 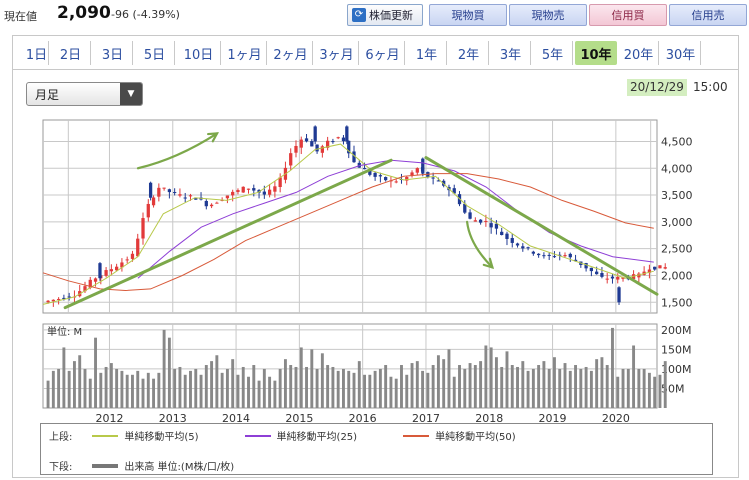 I want to click on range-tab: 3日, so click(x=113, y=53).